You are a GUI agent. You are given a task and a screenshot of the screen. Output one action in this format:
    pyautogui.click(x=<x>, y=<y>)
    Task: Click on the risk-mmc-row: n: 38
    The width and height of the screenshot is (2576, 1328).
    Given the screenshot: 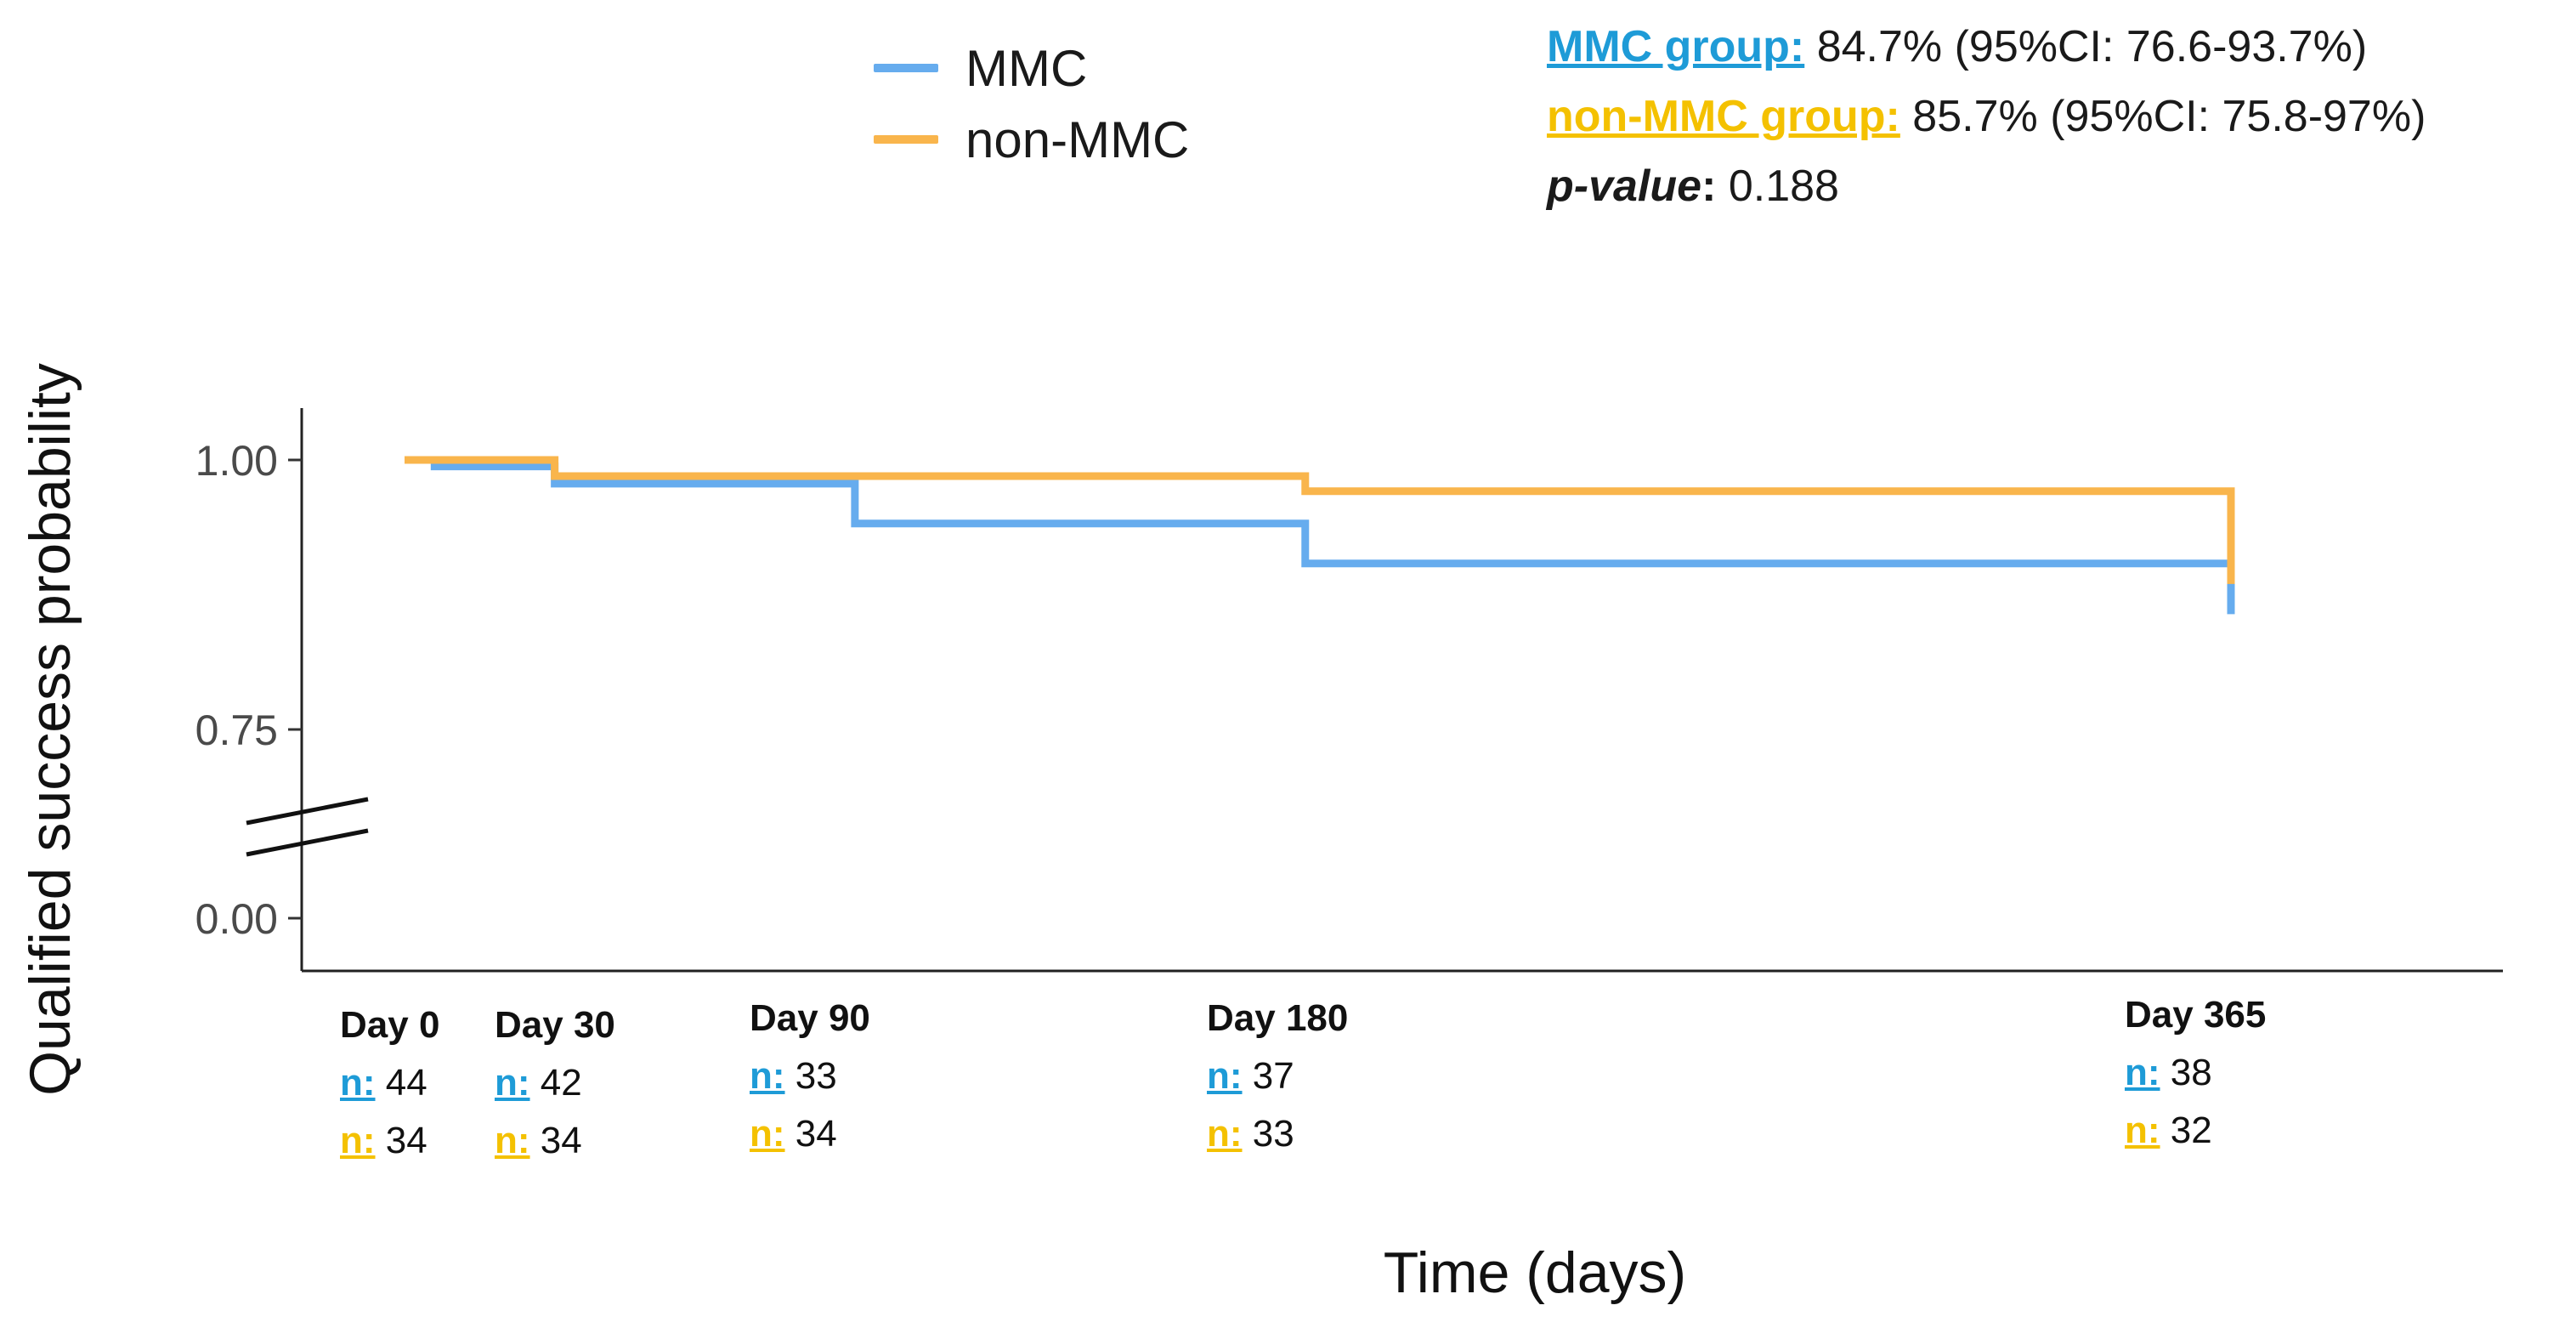 What is the action you would take?
    pyautogui.click(x=2195, y=1073)
    